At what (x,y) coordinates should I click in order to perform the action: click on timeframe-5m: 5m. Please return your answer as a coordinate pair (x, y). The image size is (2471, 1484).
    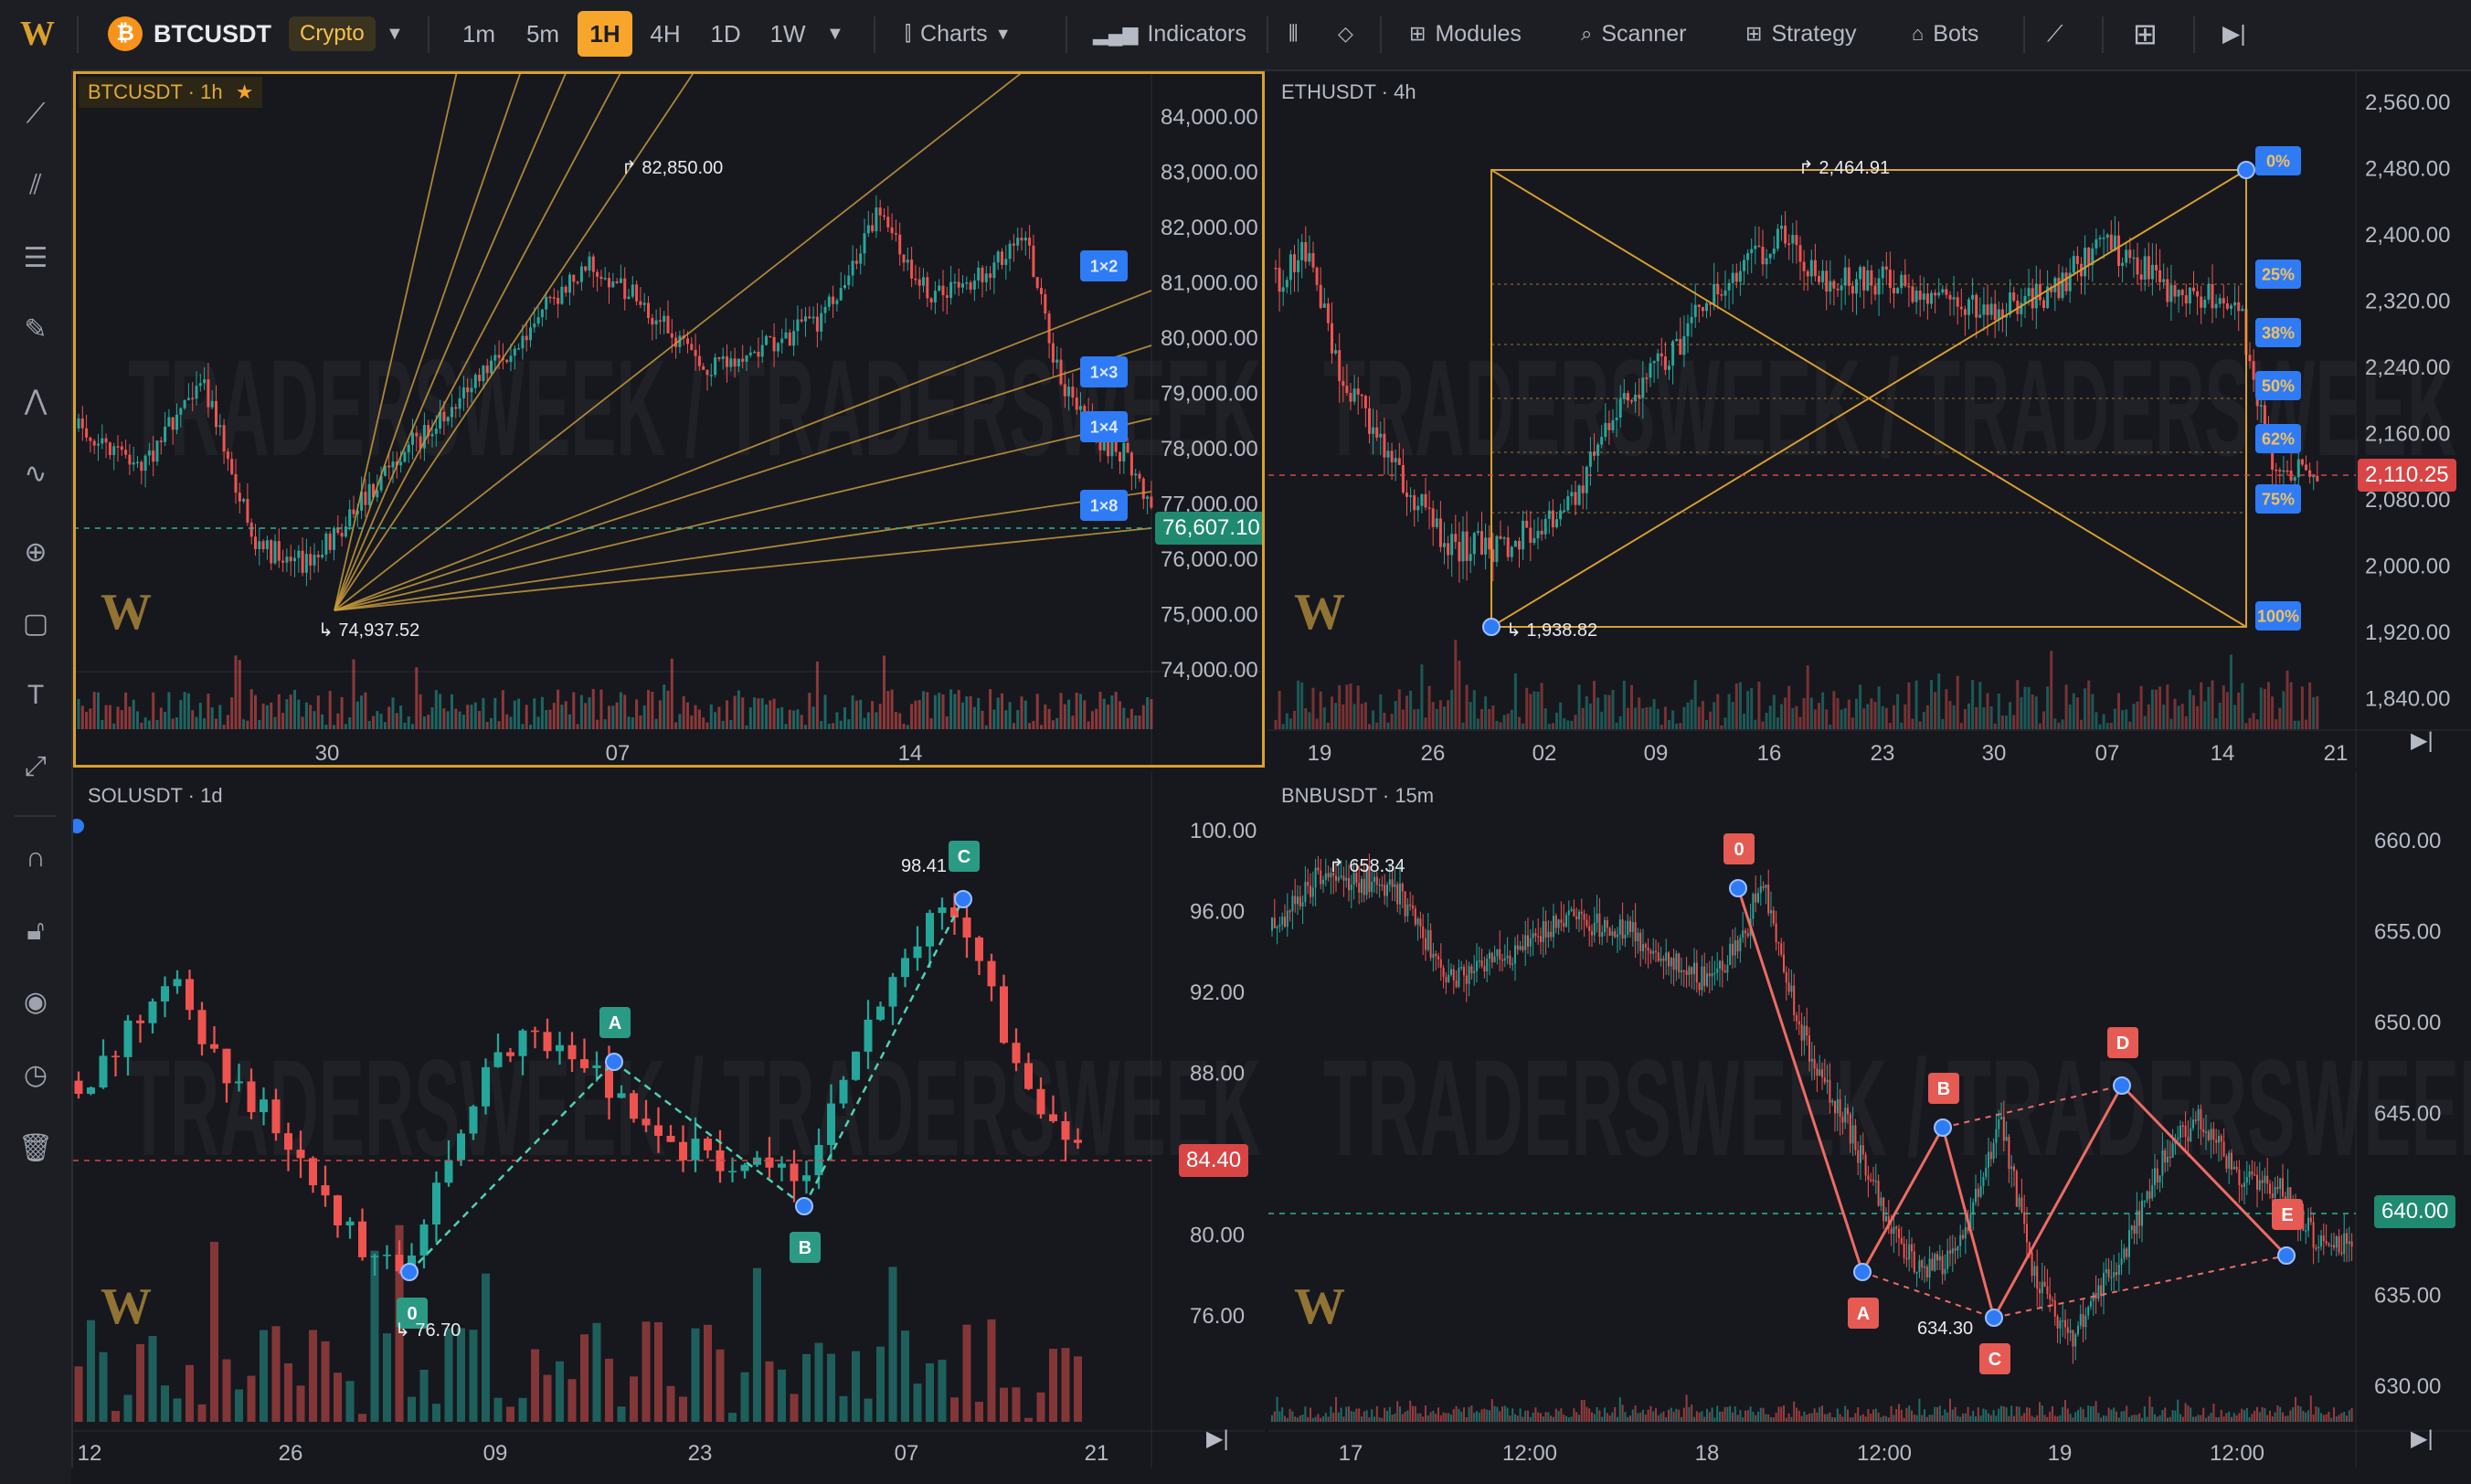
    Looking at the image, I should click on (542, 33).